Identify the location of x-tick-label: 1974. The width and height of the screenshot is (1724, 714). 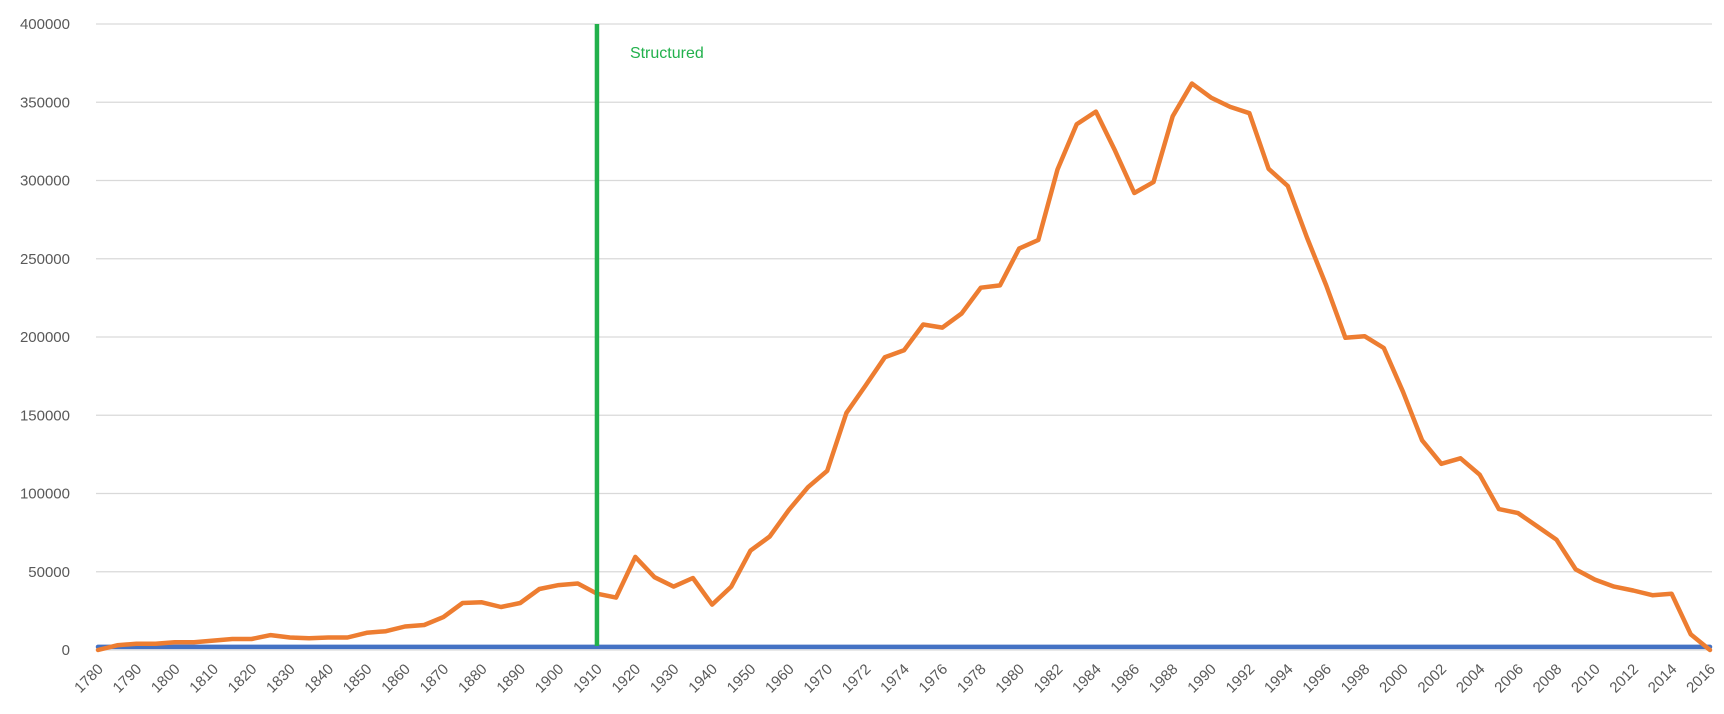
(895, 679).